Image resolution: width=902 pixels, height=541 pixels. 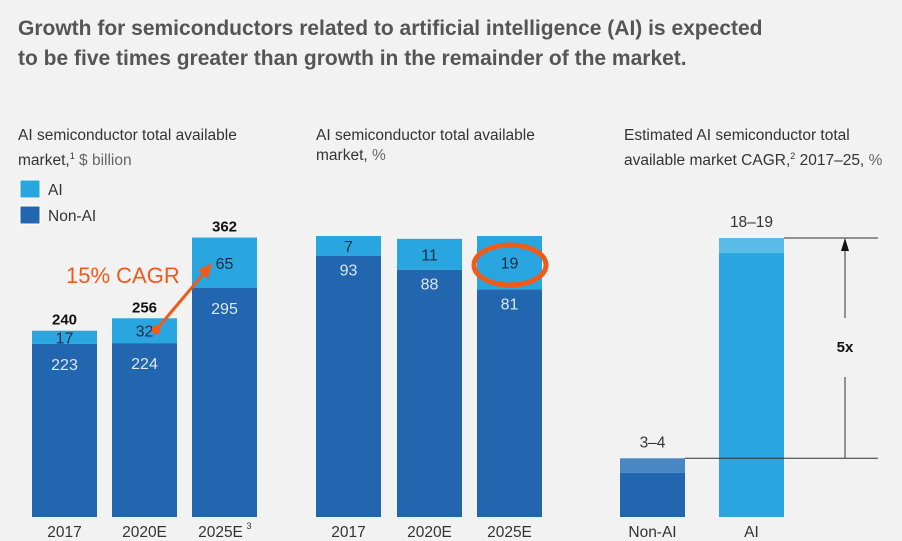 What do you see at coordinates (249, 526) in the screenshot?
I see `x-tick-footnote: 3` at bounding box center [249, 526].